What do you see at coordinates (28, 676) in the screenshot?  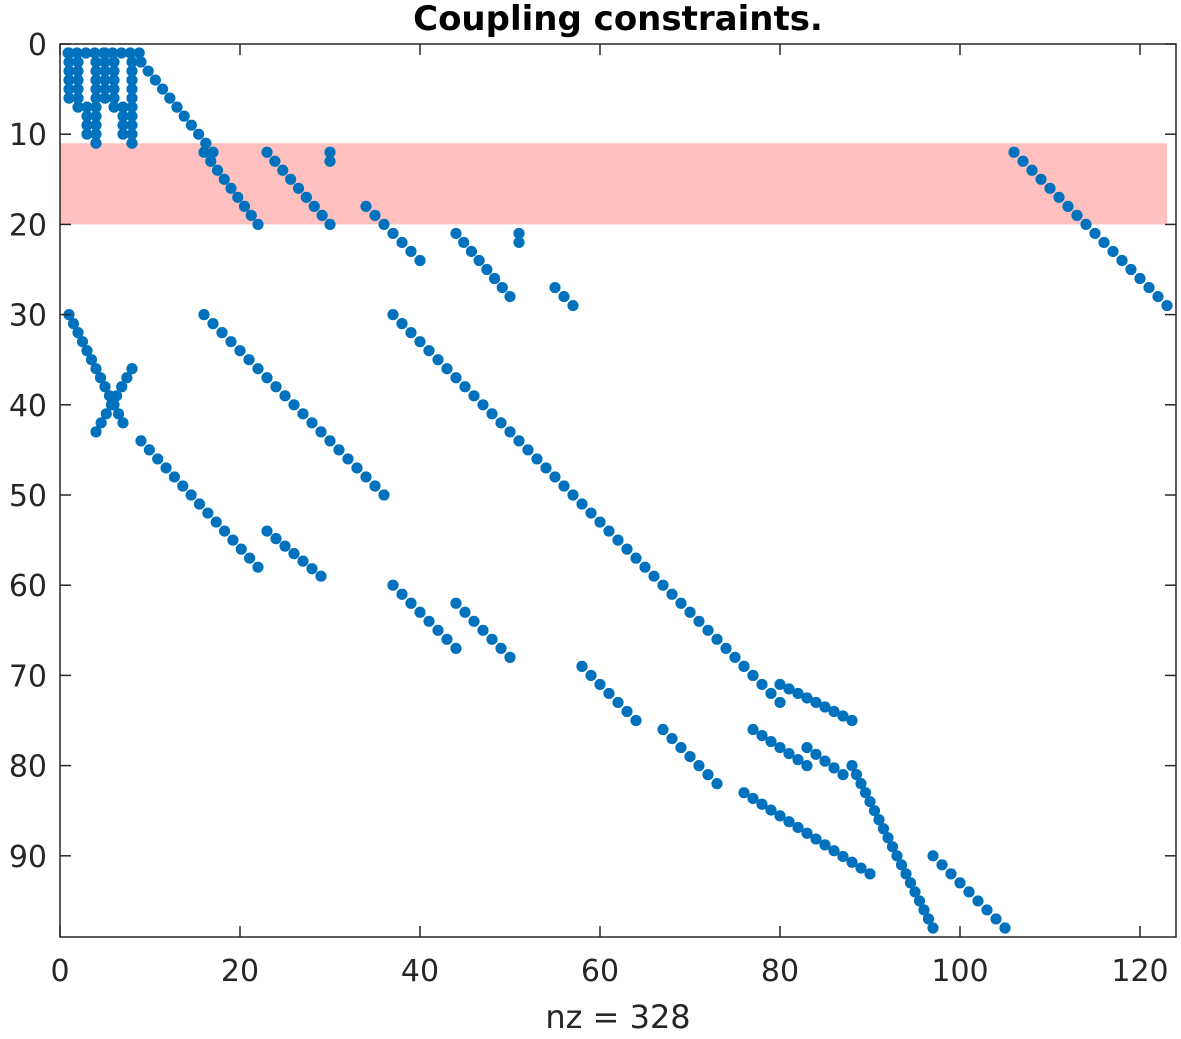 I see `y-tick-label: 70` at bounding box center [28, 676].